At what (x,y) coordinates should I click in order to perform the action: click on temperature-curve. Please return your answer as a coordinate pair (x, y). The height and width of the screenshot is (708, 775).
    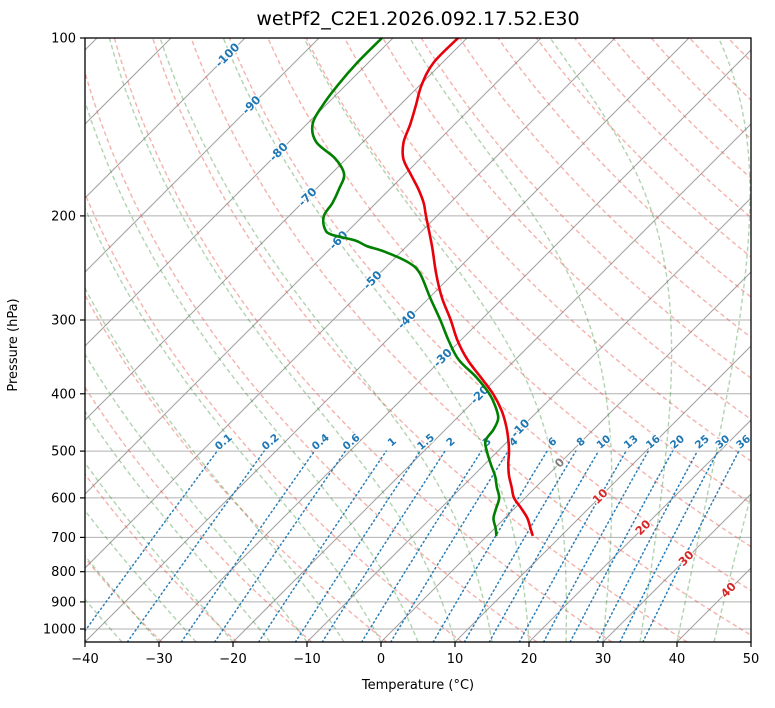
    Looking at the image, I should click on (467, 287).